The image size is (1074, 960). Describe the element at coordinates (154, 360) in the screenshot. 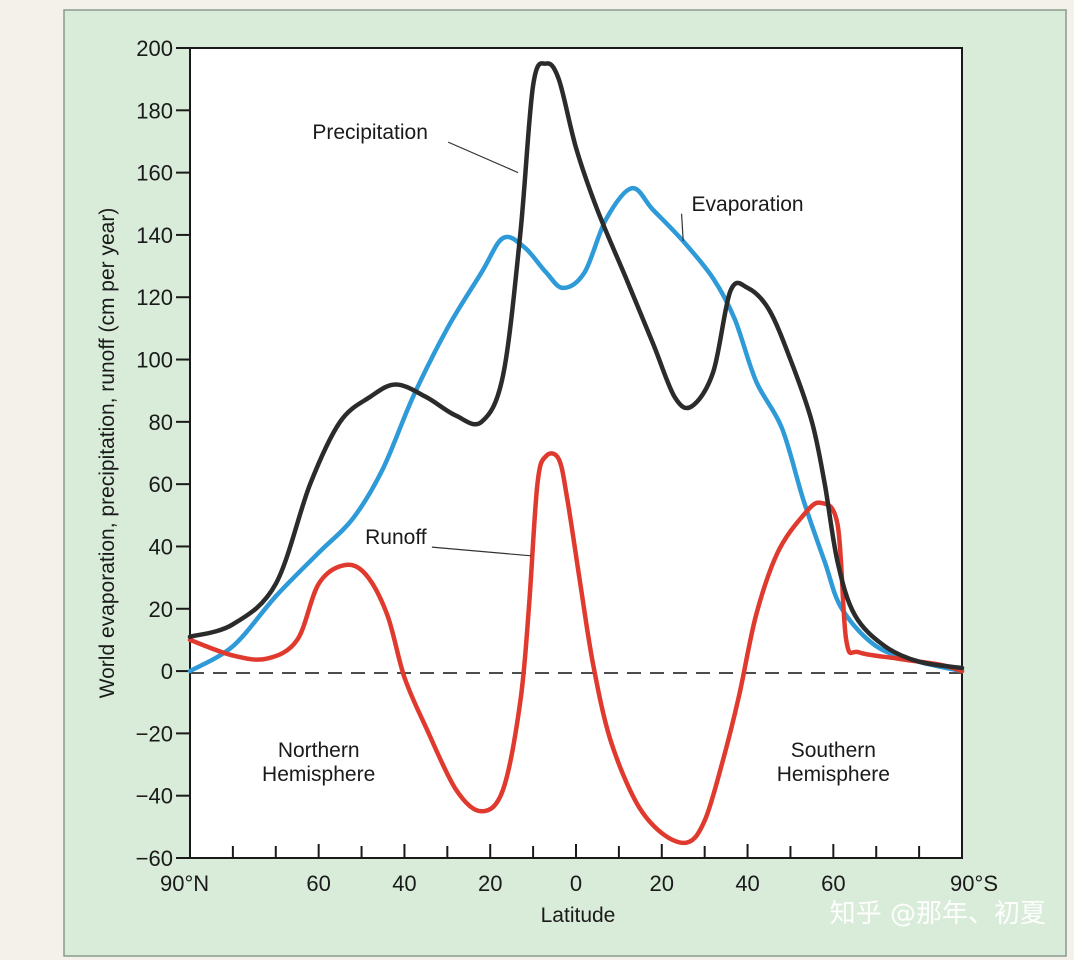

I see `y-tick-label: 100` at that location.